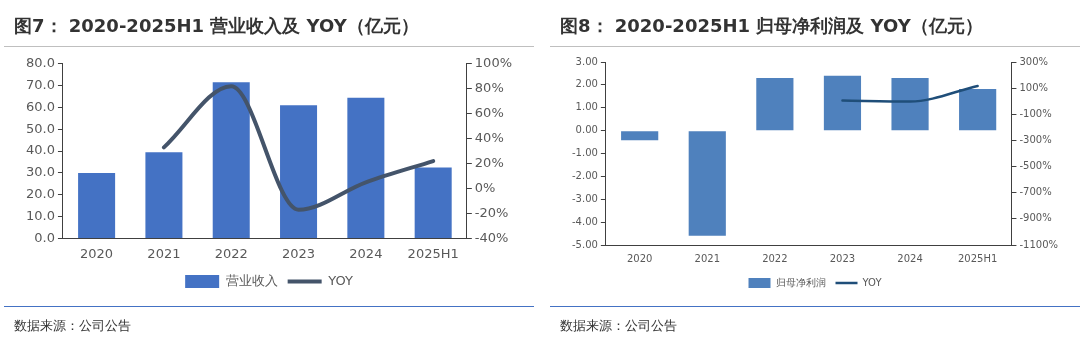  I want to click on y-tick-label: -4.00, so click(585, 221).